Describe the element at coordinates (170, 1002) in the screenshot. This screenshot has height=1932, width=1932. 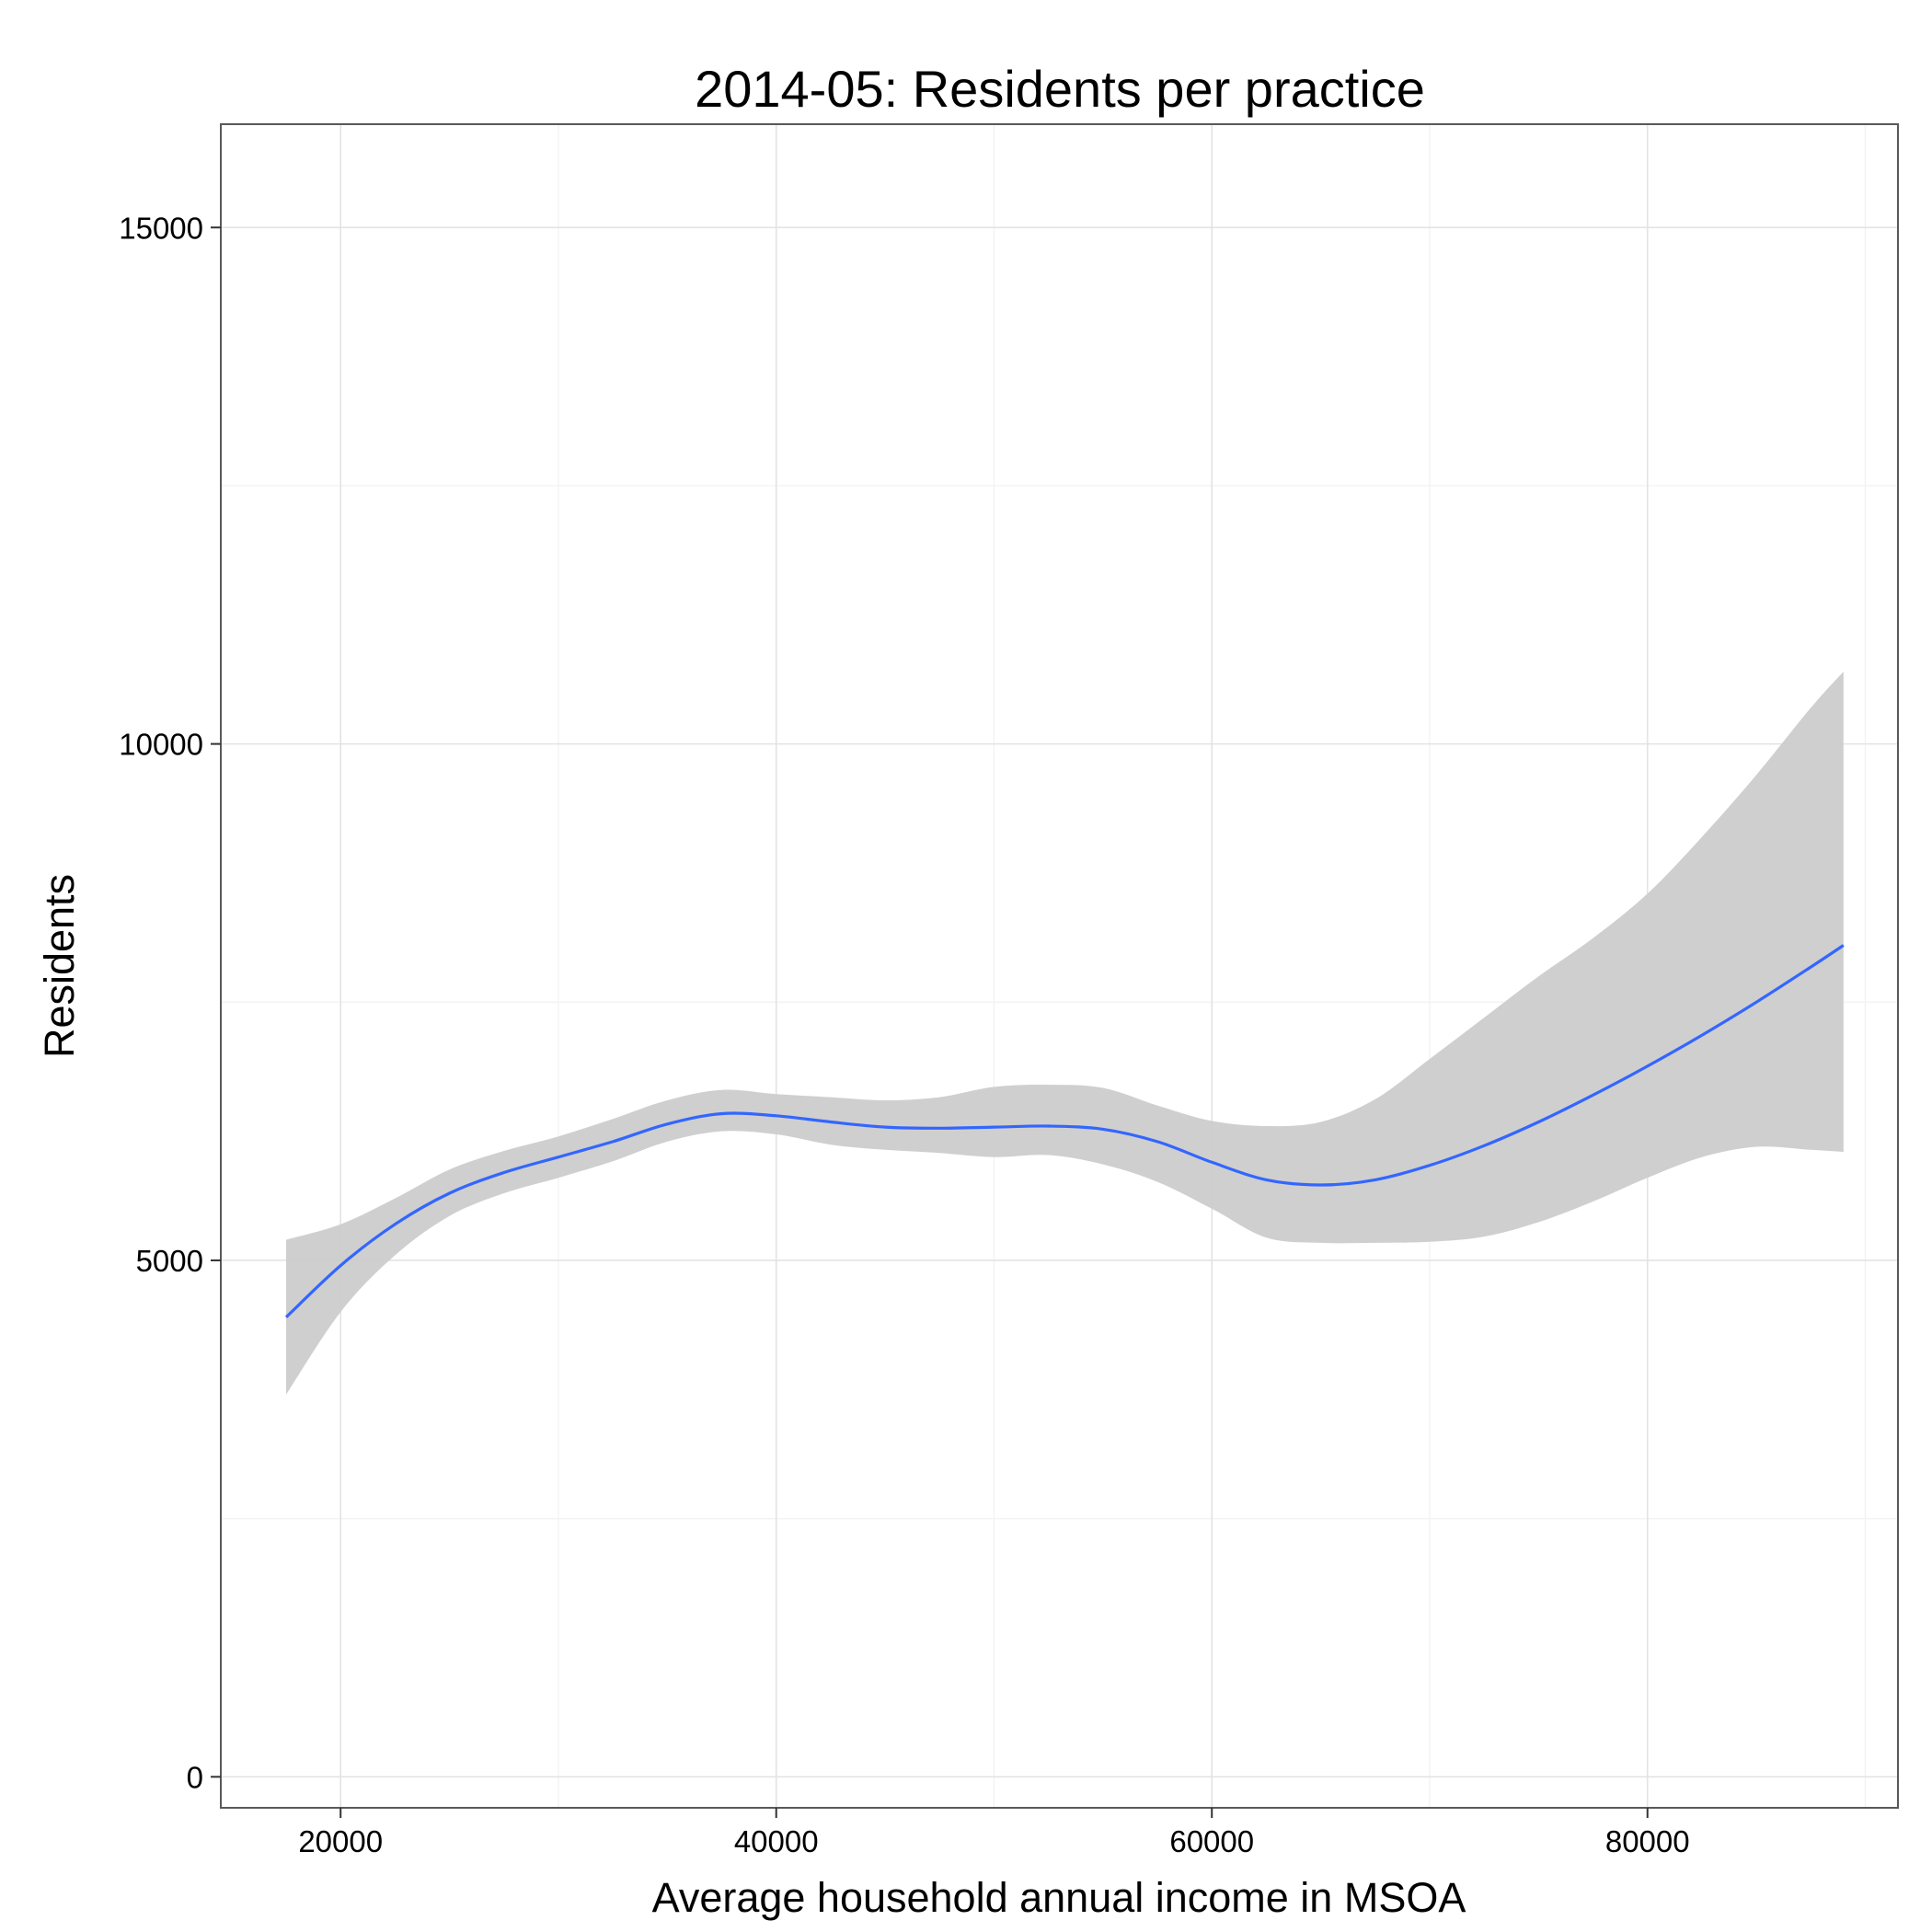
I see `y-axis: 0 5000 10000 15000` at that location.